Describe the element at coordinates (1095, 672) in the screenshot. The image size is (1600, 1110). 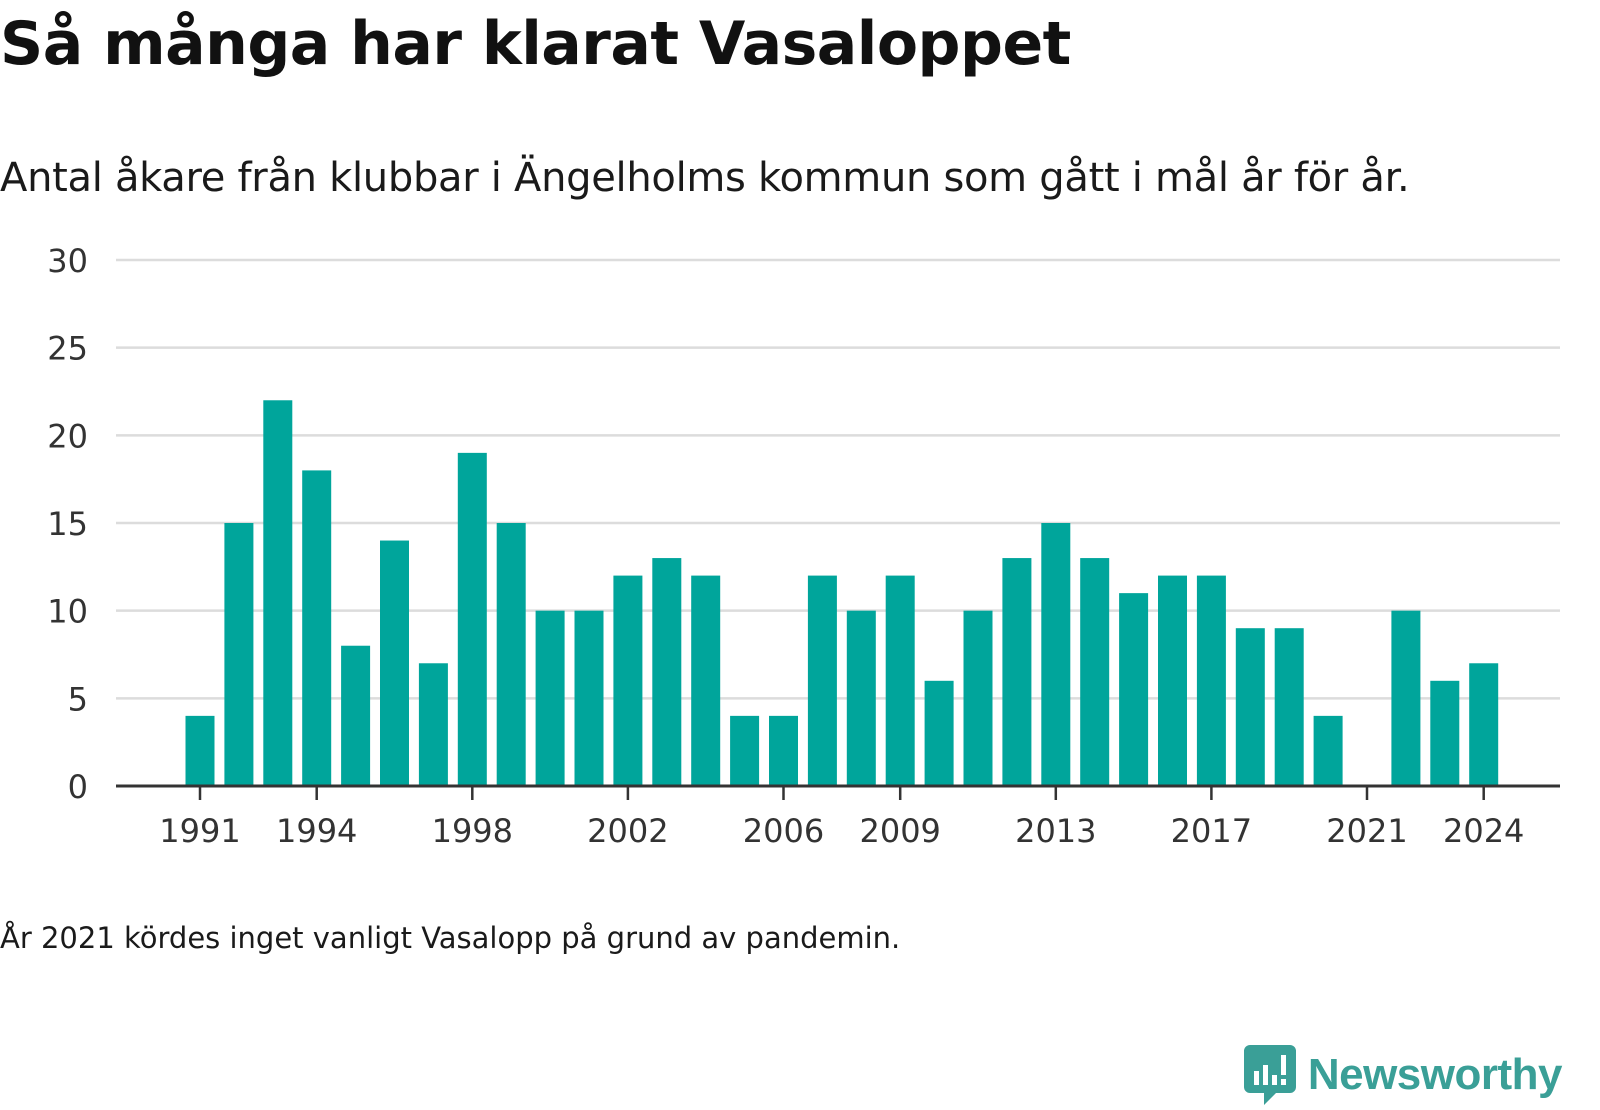
I see `bar-2014` at that location.